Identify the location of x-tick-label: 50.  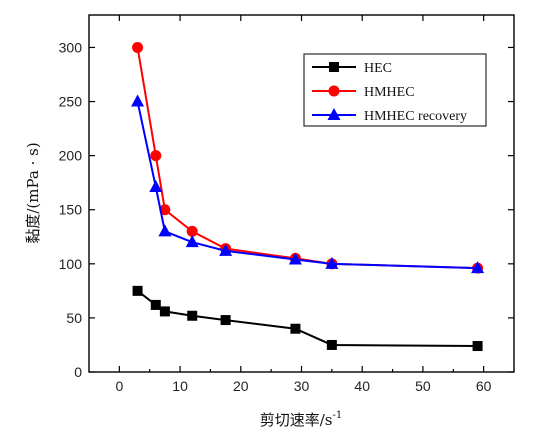
(423, 386).